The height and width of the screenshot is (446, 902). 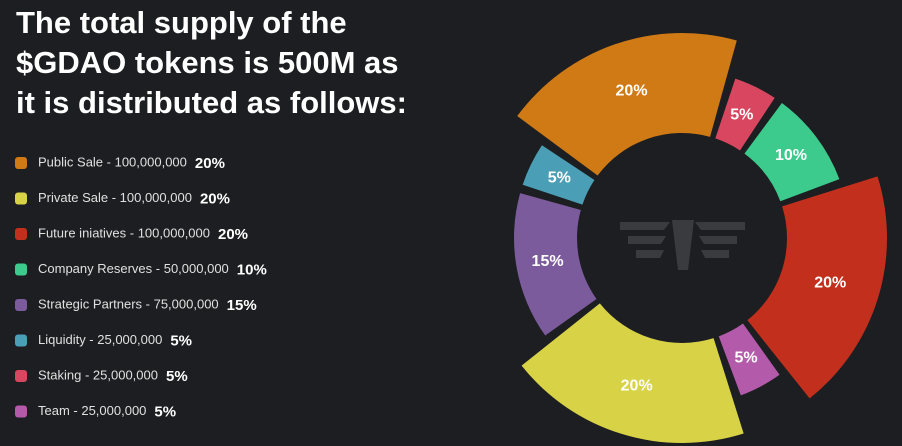 What do you see at coordinates (548, 261) in the screenshot?
I see `slice-label: 15%` at bounding box center [548, 261].